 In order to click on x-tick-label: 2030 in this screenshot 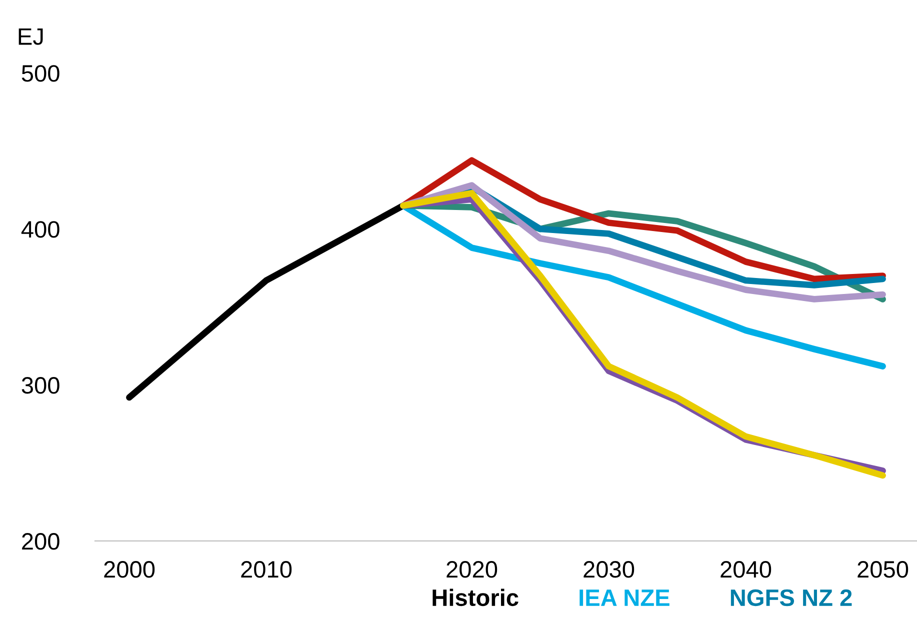, I will do `click(609, 569)`.